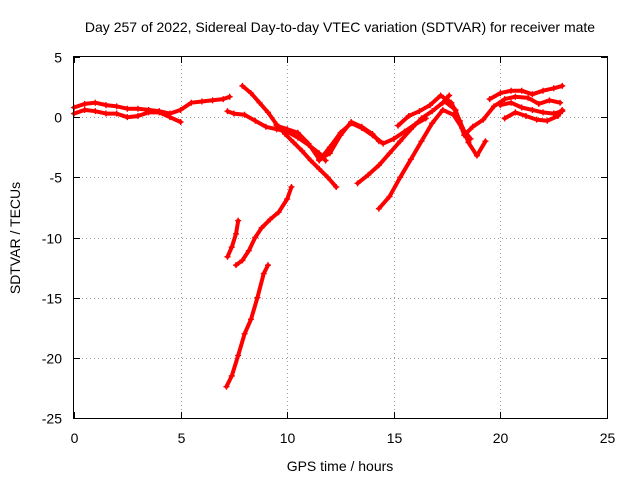 The width and height of the screenshot is (640, 480). What do you see at coordinates (58, 58) in the screenshot?
I see `y-tick-label: 5` at bounding box center [58, 58].